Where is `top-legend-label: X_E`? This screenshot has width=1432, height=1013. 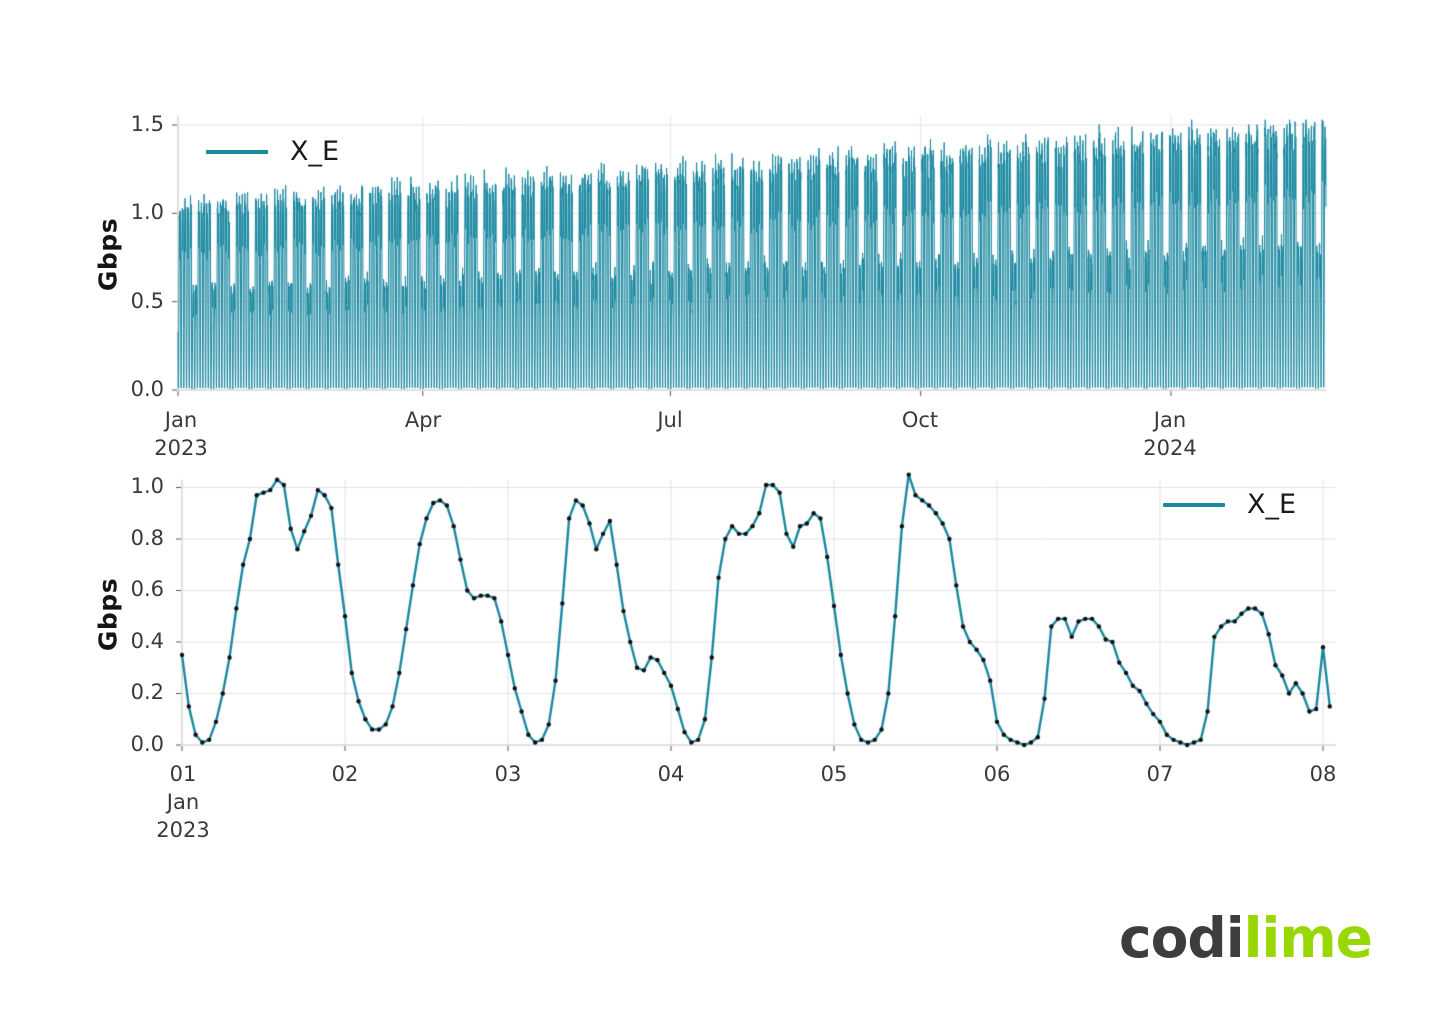
top-legend-label: X_E is located at coordinates (315, 151).